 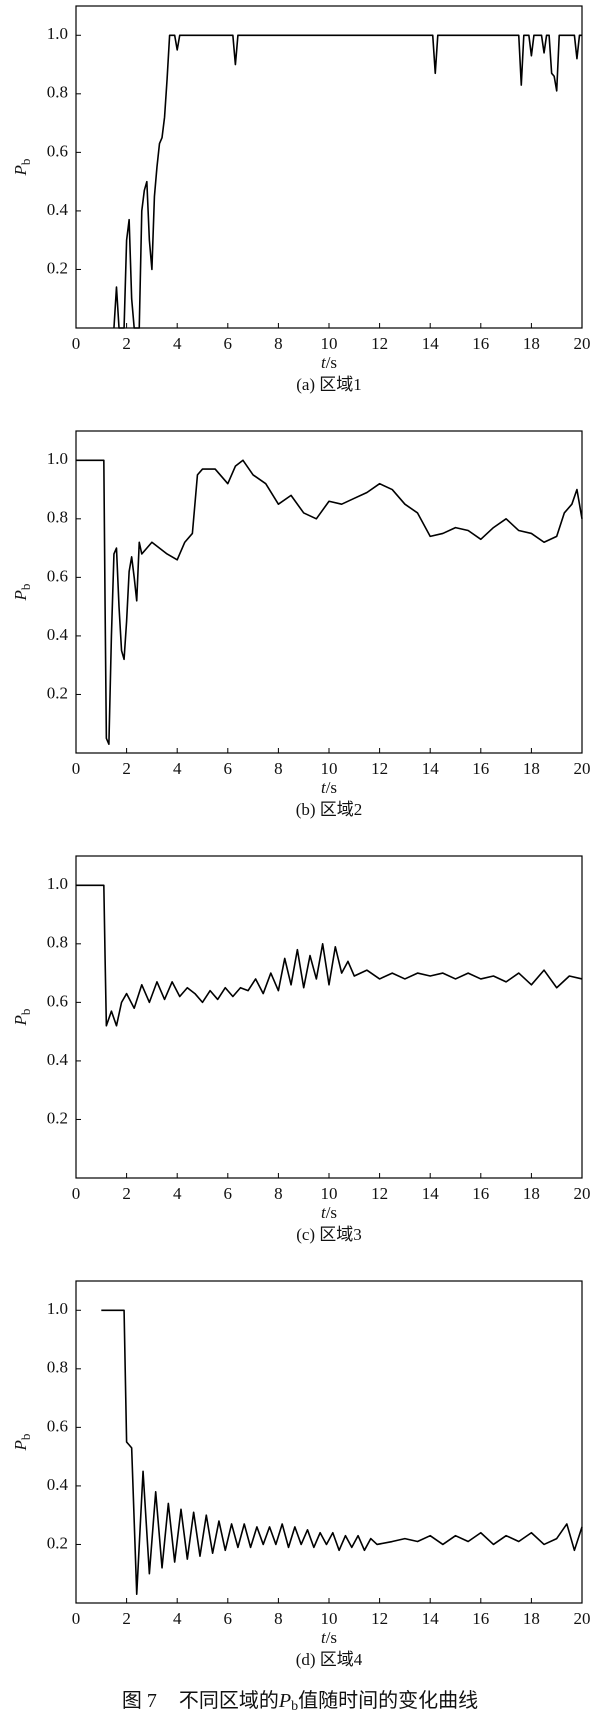 I want to click on caption-number: 图 7, so click(x=139, y=1701).